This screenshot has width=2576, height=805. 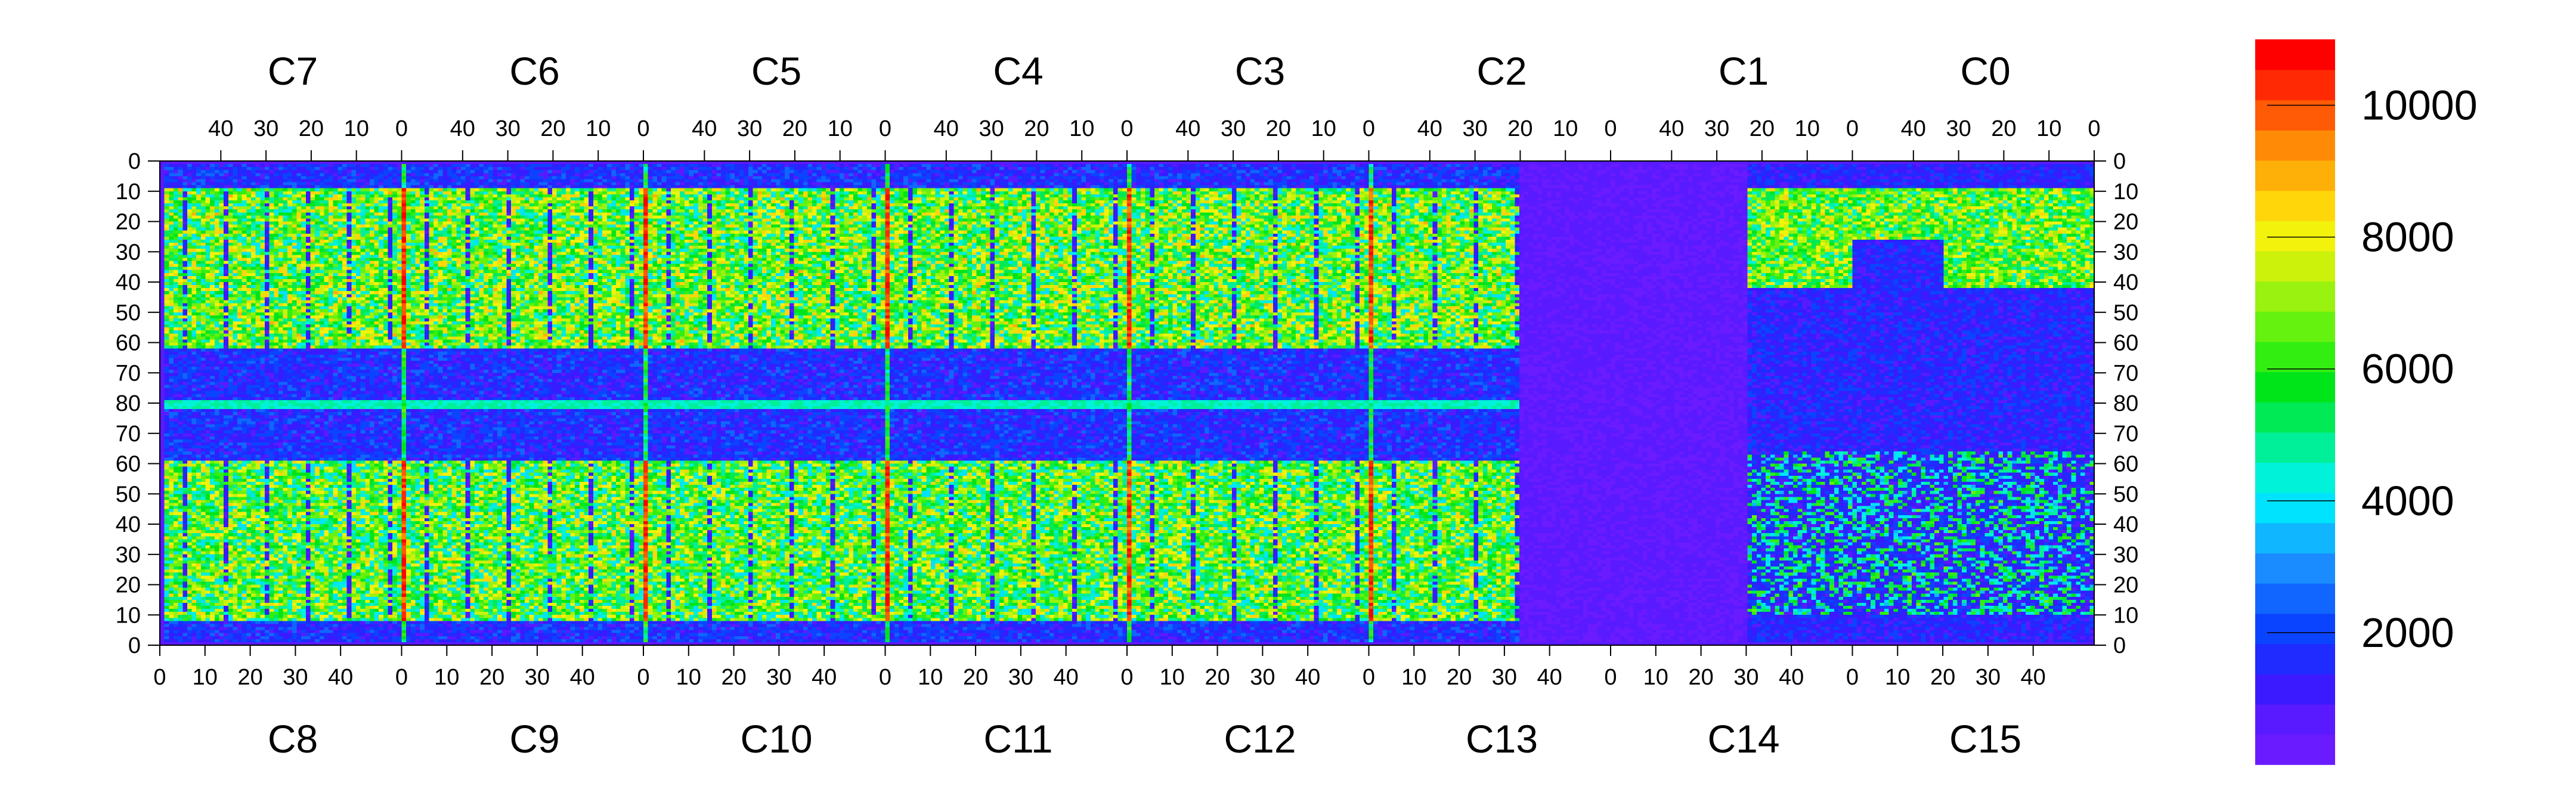 What do you see at coordinates (1743, 739) in the screenshot?
I see `chip-label-bottom: C14` at bounding box center [1743, 739].